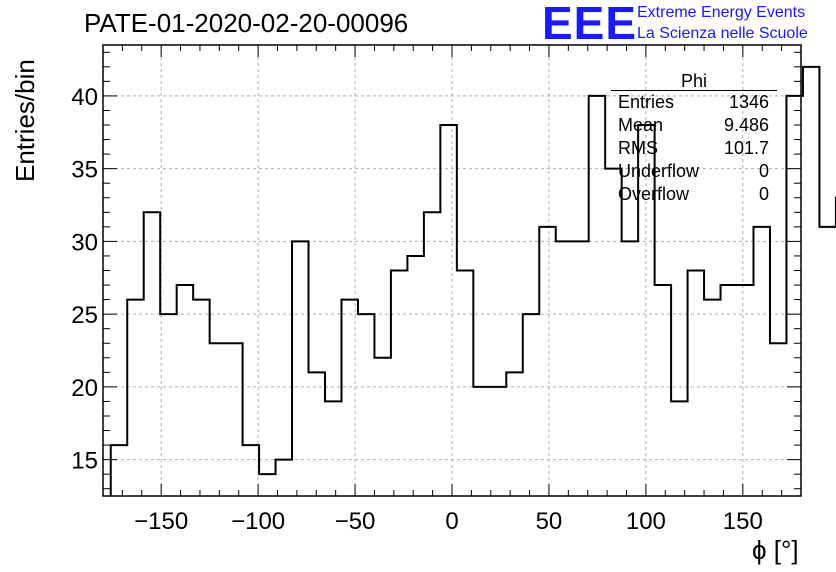 Image resolution: width=836 pixels, height=572 pixels. Describe the element at coordinates (654, 194) in the screenshot. I see `stats-label: Overflow` at that location.